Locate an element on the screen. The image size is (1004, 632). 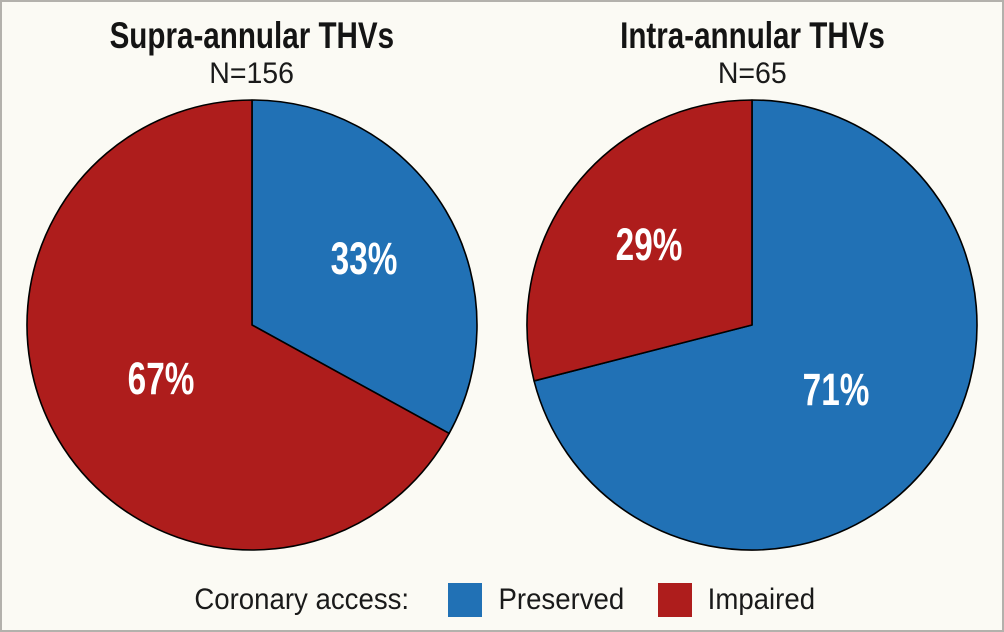
legend-label-impaired: Impaired is located at coordinates (761, 599).